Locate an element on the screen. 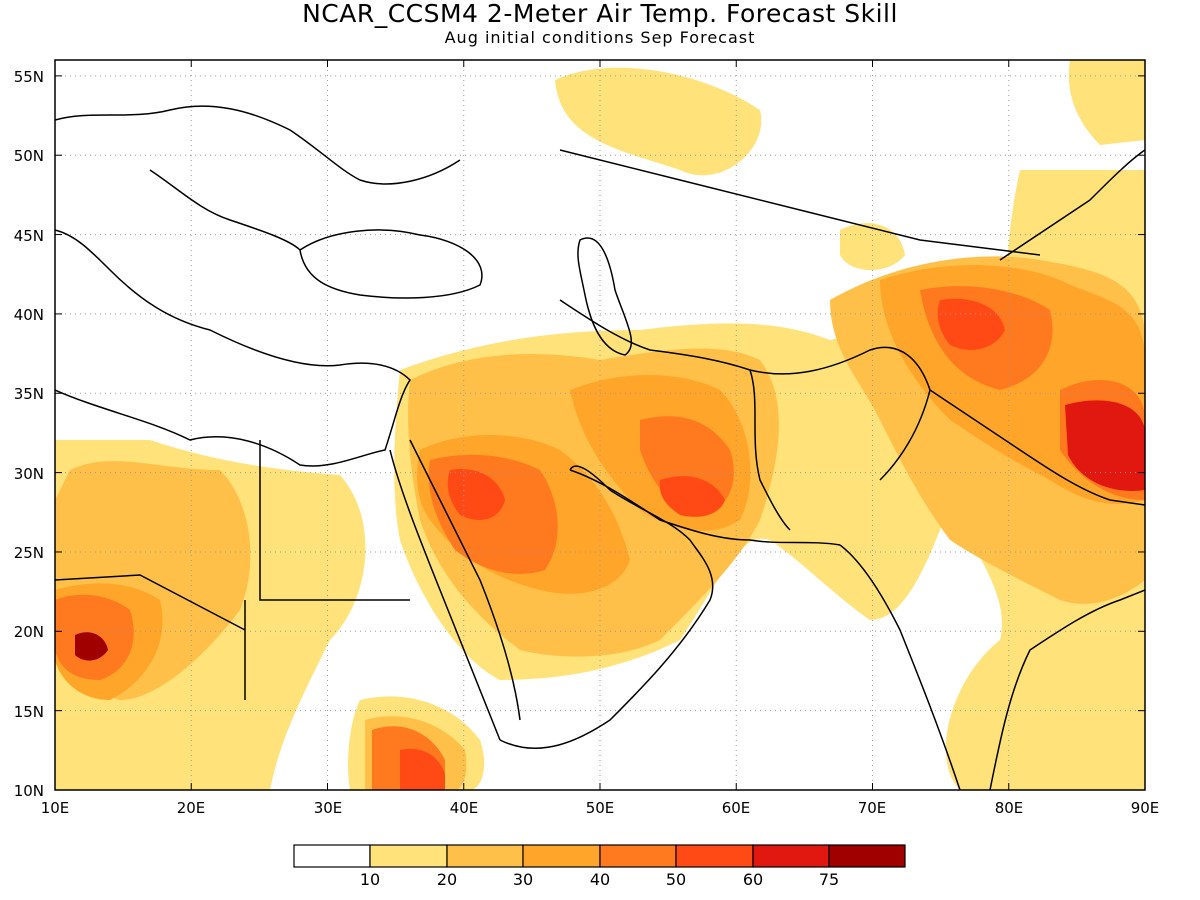  y-tick-label: 55N is located at coordinates (29, 77).